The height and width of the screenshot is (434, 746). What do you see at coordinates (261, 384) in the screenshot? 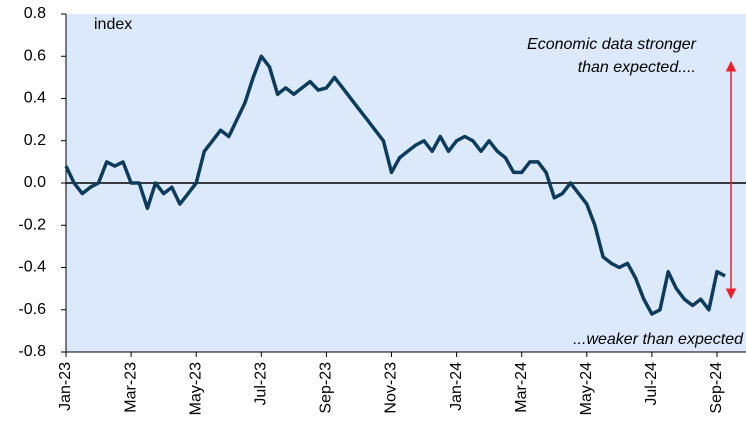
I see `x-tick-label: Jul-23` at bounding box center [261, 384].